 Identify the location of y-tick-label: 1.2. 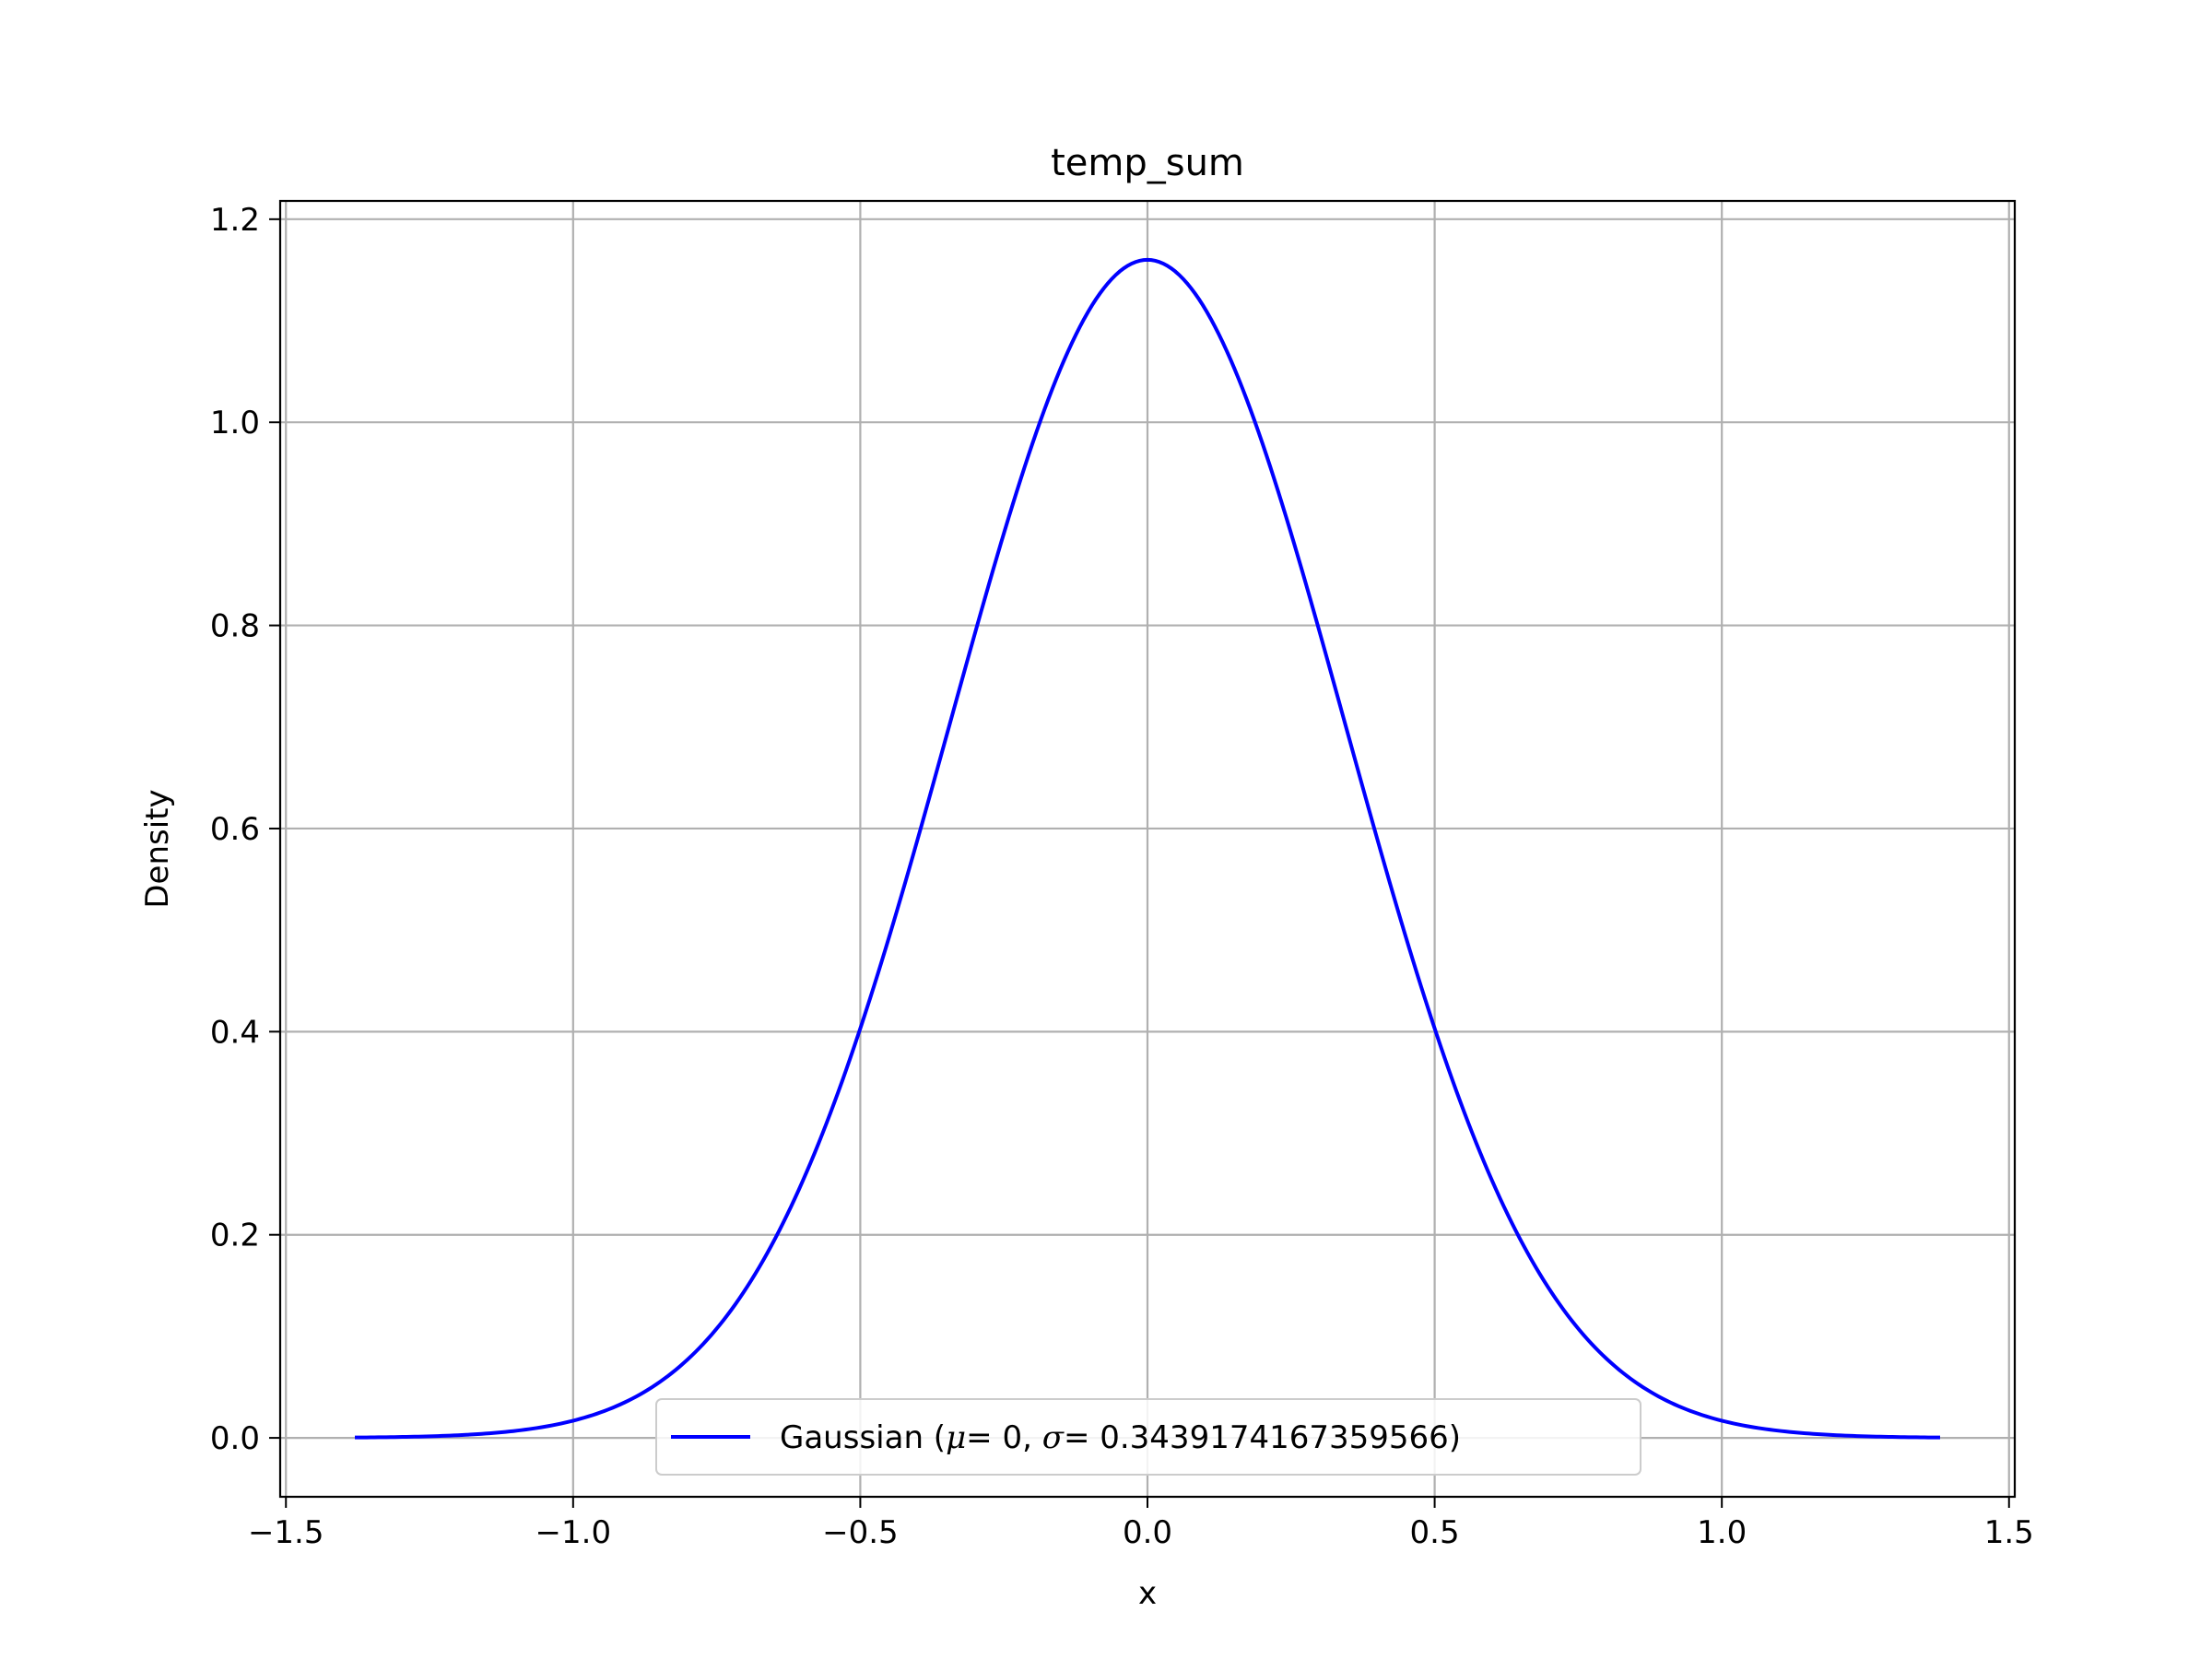
(235, 220).